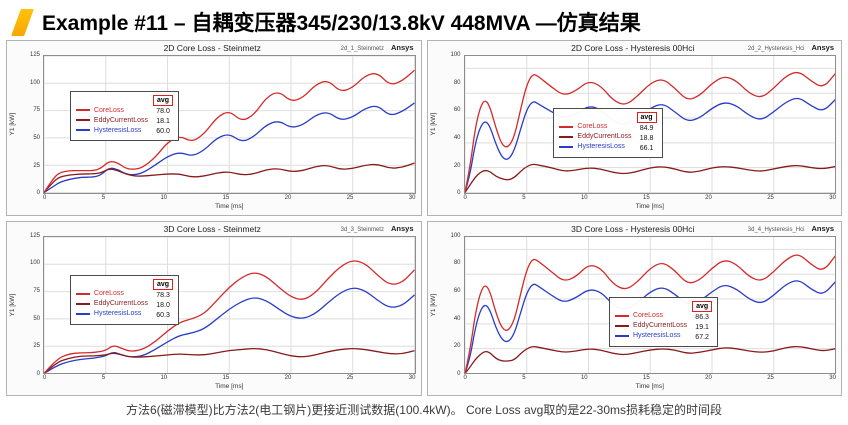  Describe the element at coordinates (163, 132) in the screenshot. I see `avg-value: 60.0` at that location.